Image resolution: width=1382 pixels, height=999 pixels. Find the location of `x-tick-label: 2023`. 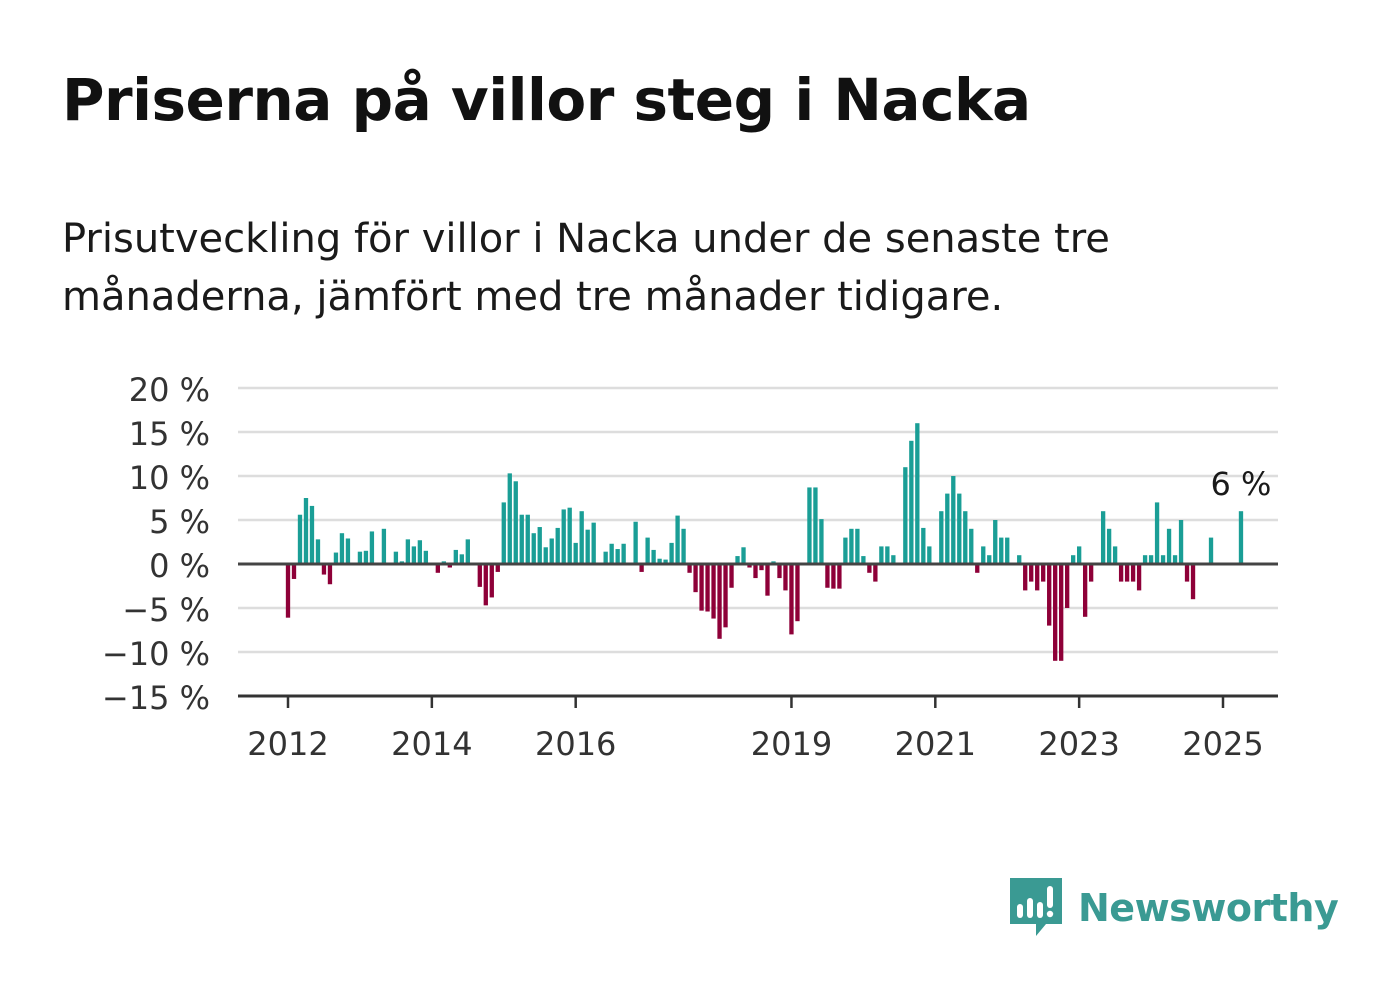

x-tick-label: 2023 is located at coordinates (1078, 744).